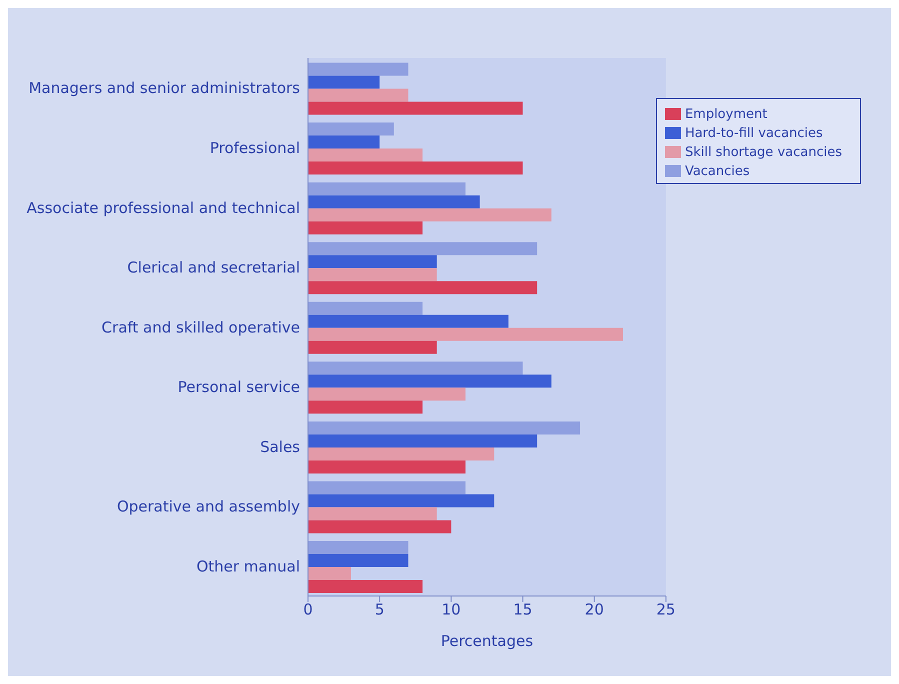 The width and height of the screenshot is (899, 684). Describe the element at coordinates (717, 171) in the screenshot. I see `legend-label: Vacancies` at that location.